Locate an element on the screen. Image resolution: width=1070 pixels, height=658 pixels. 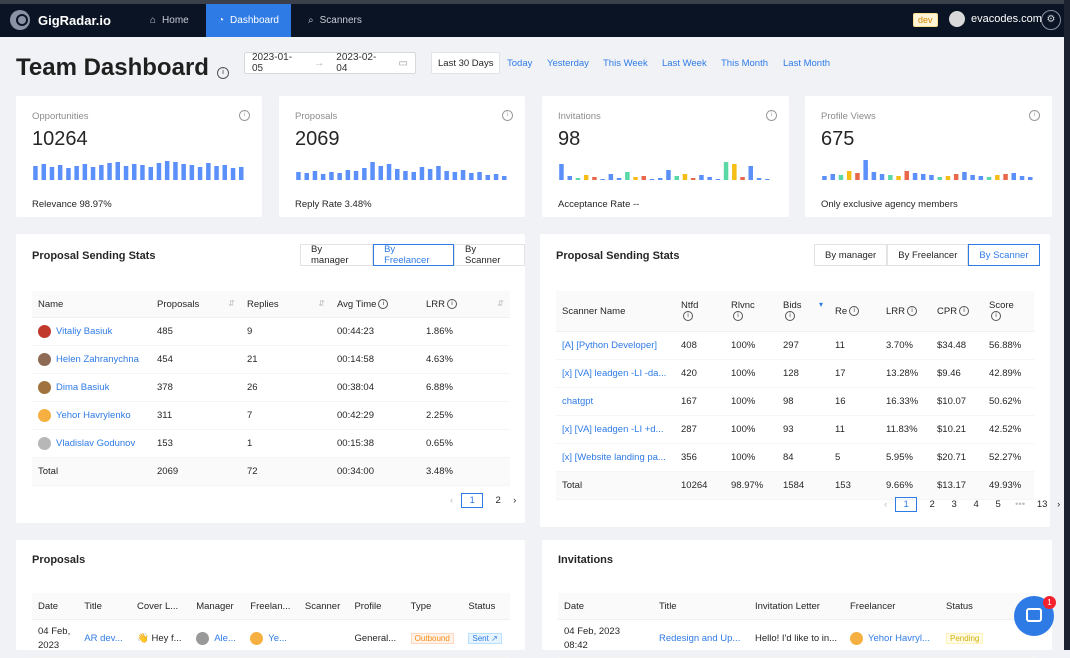
col-status: Status is located at coordinates (486, 606).